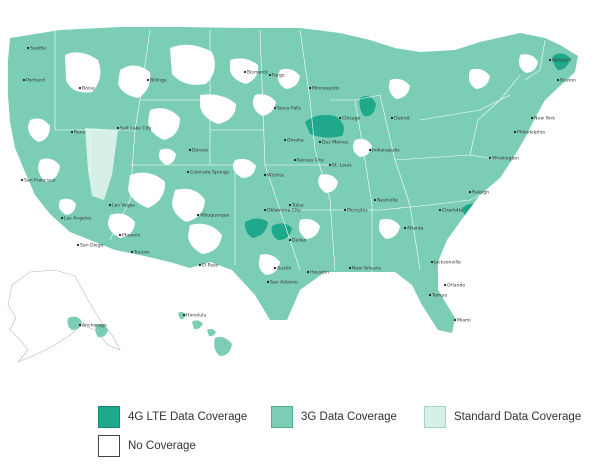 This screenshot has width=600, height=471. What do you see at coordinates (518, 417) in the screenshot?
I see `legend-label-standard: Standard Data Coverage` at bounding box center [518, 417].